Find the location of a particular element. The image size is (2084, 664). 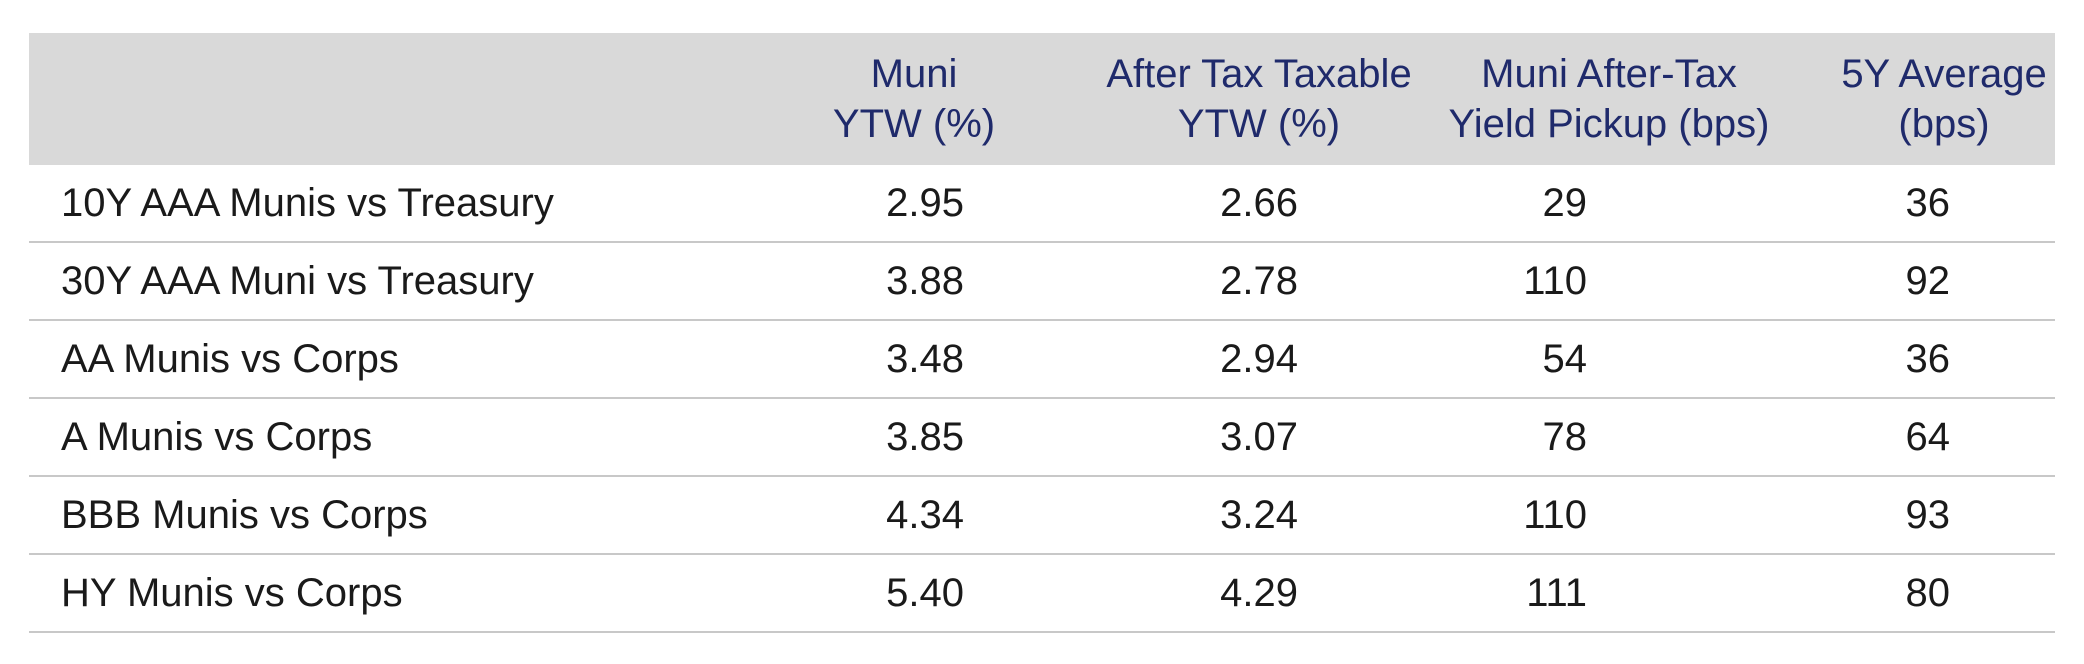

after-tax-ytw-value: 2.94 is located at coordinates (1259, 359).